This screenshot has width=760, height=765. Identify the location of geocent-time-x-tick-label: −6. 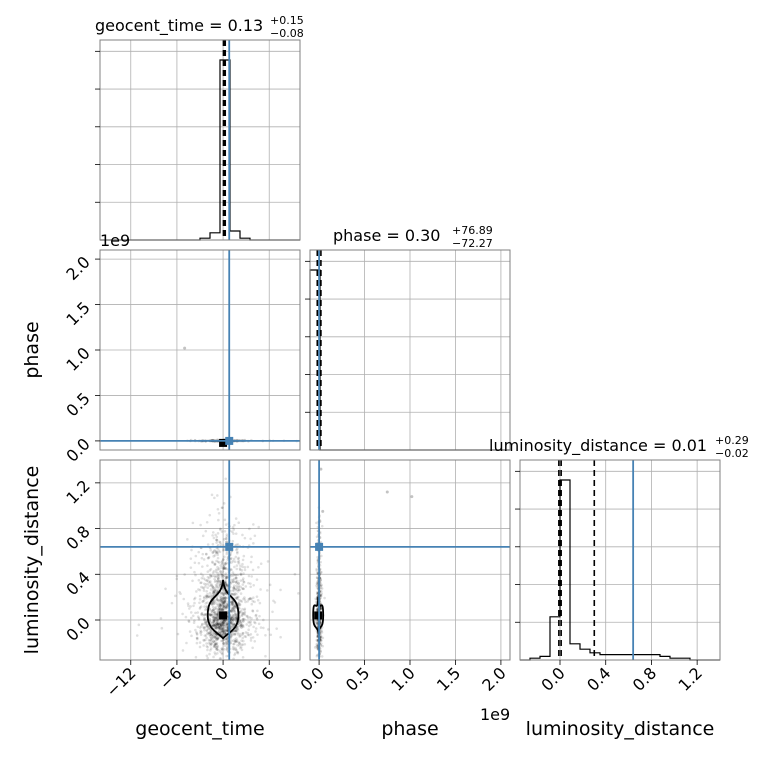
(171, 678).